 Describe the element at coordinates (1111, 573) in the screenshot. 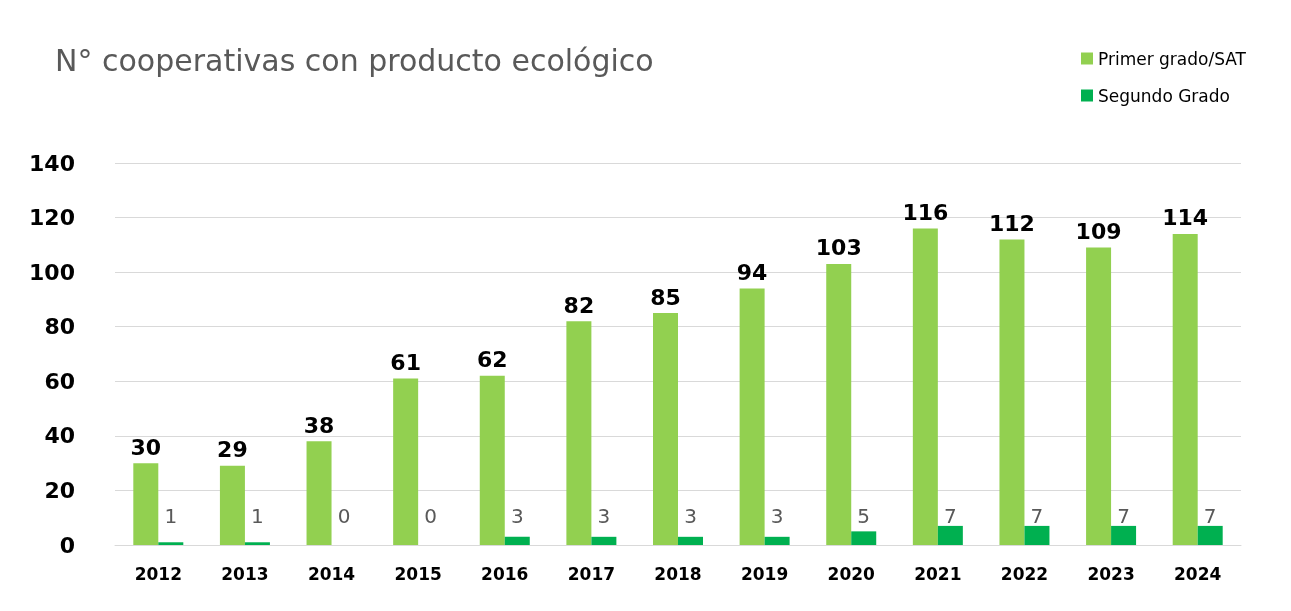

I see `x-tick-label: 2023` at that location.